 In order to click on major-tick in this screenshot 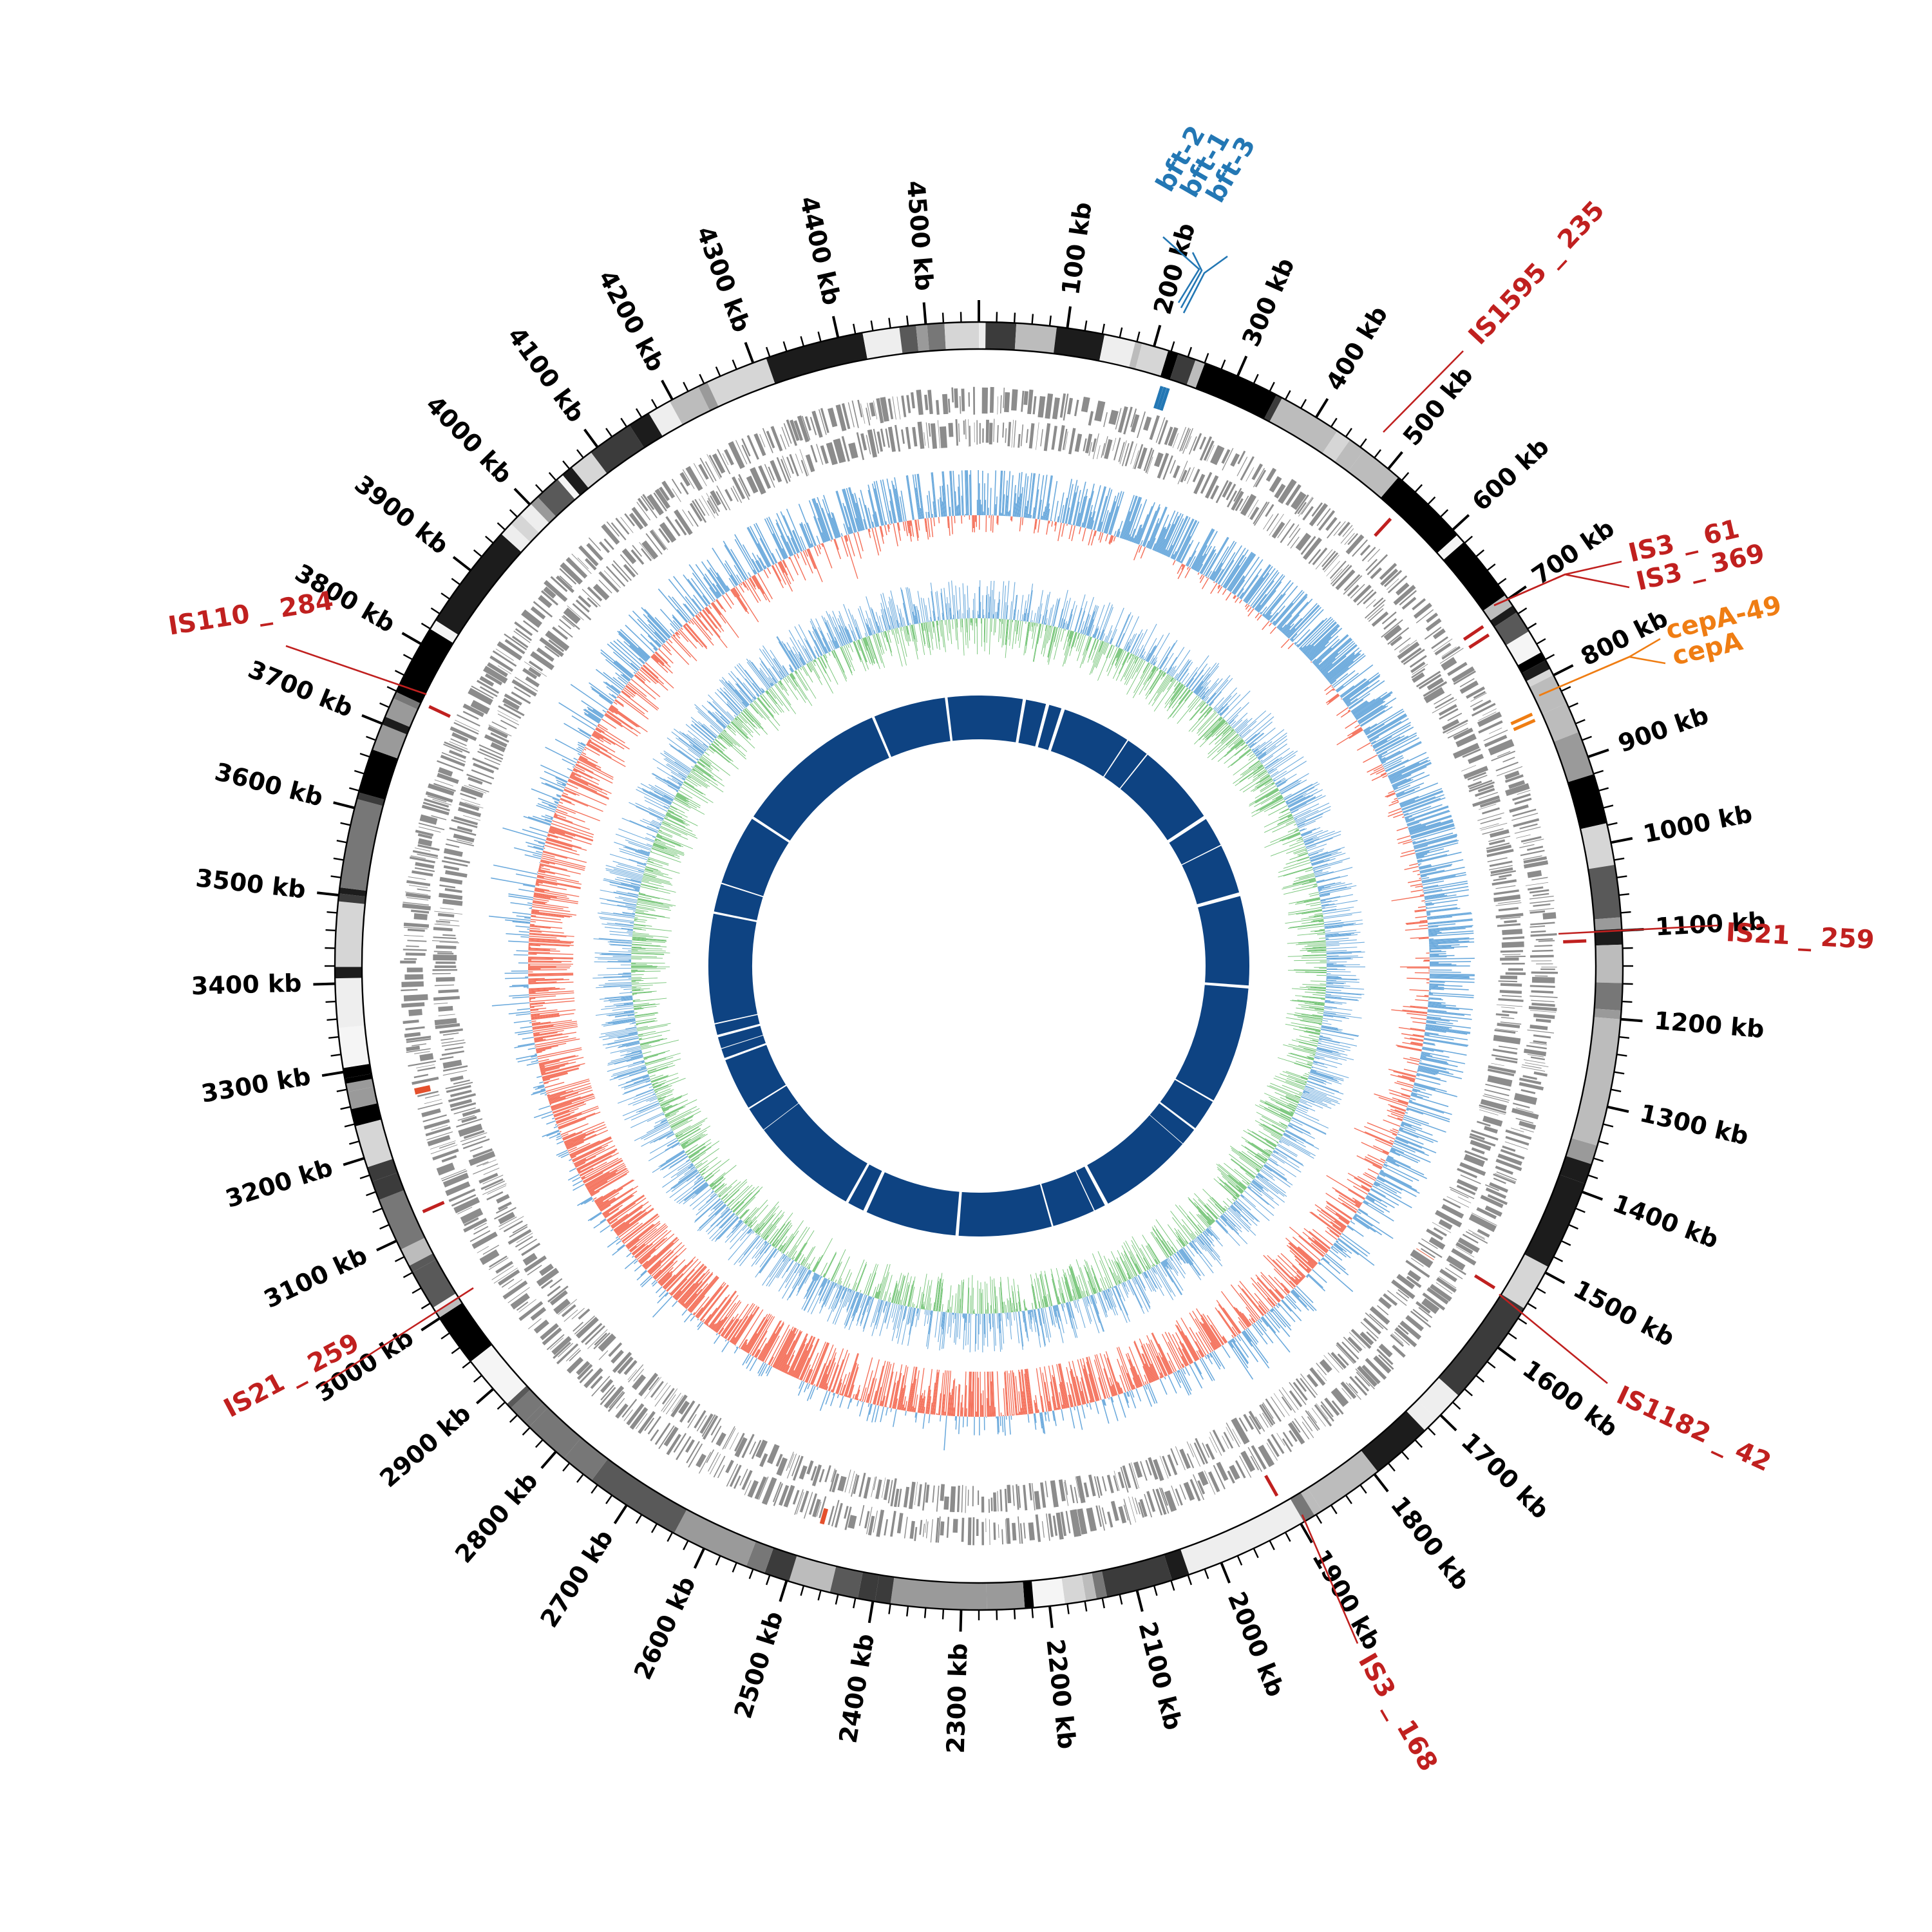, I will do `click(1622, 841)`.